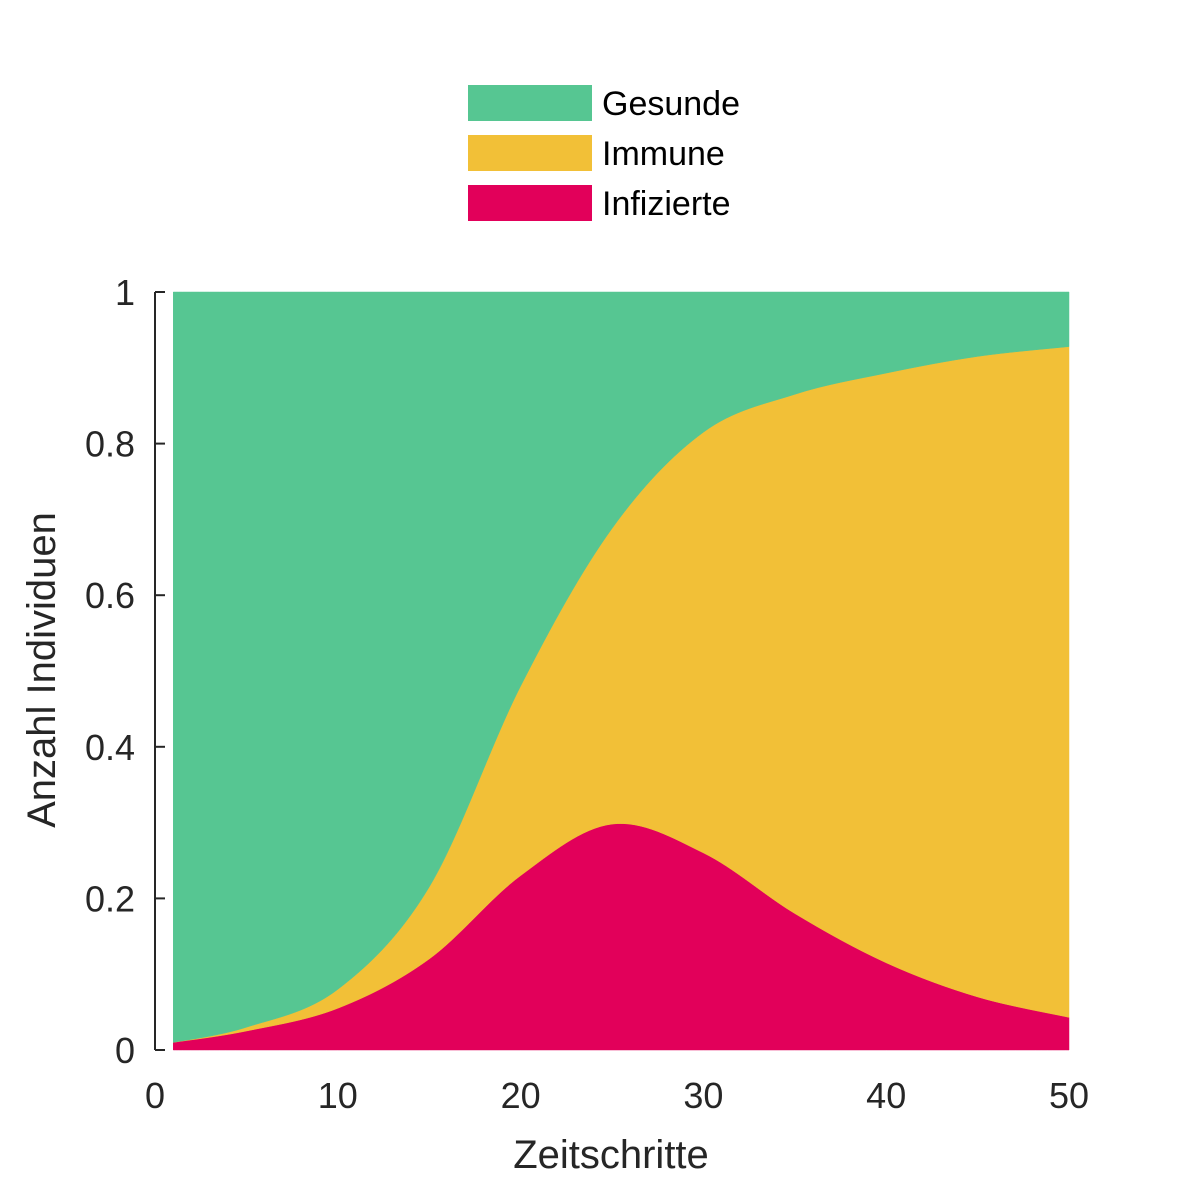 The width and height of the screenshot is (1181, 1181). I want to click on legend-label-gesunde: Gesunde, so click(671, 104).